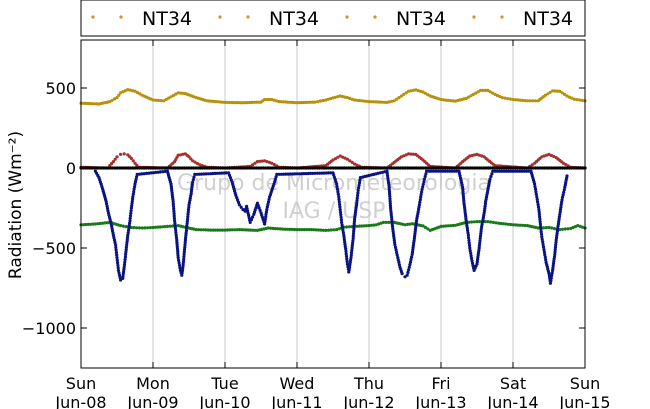  I want to click on x-tick-label-day: Fri, so click(440, 383).